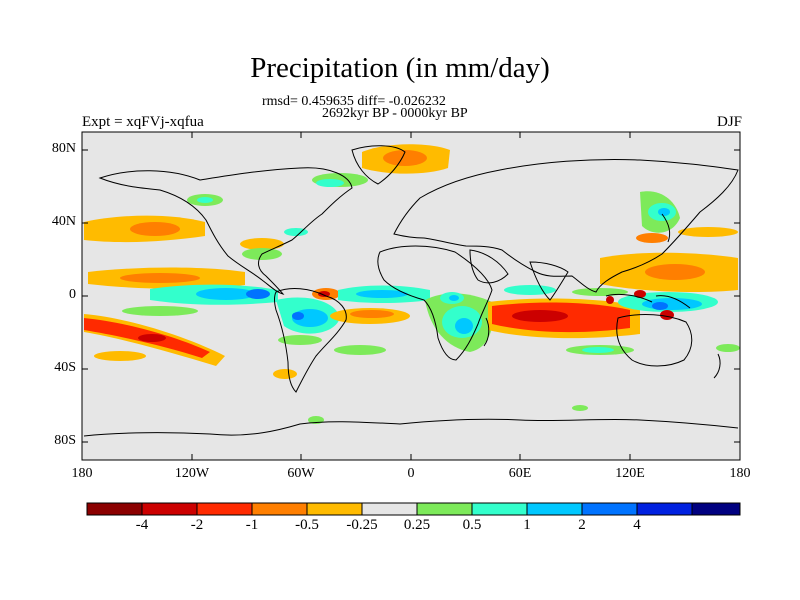 This screenshot has width=800, height=600. Describe the element at coordinates (324, 294) in the screenshot. I see `anomaly-north-brazil-red` at that location.